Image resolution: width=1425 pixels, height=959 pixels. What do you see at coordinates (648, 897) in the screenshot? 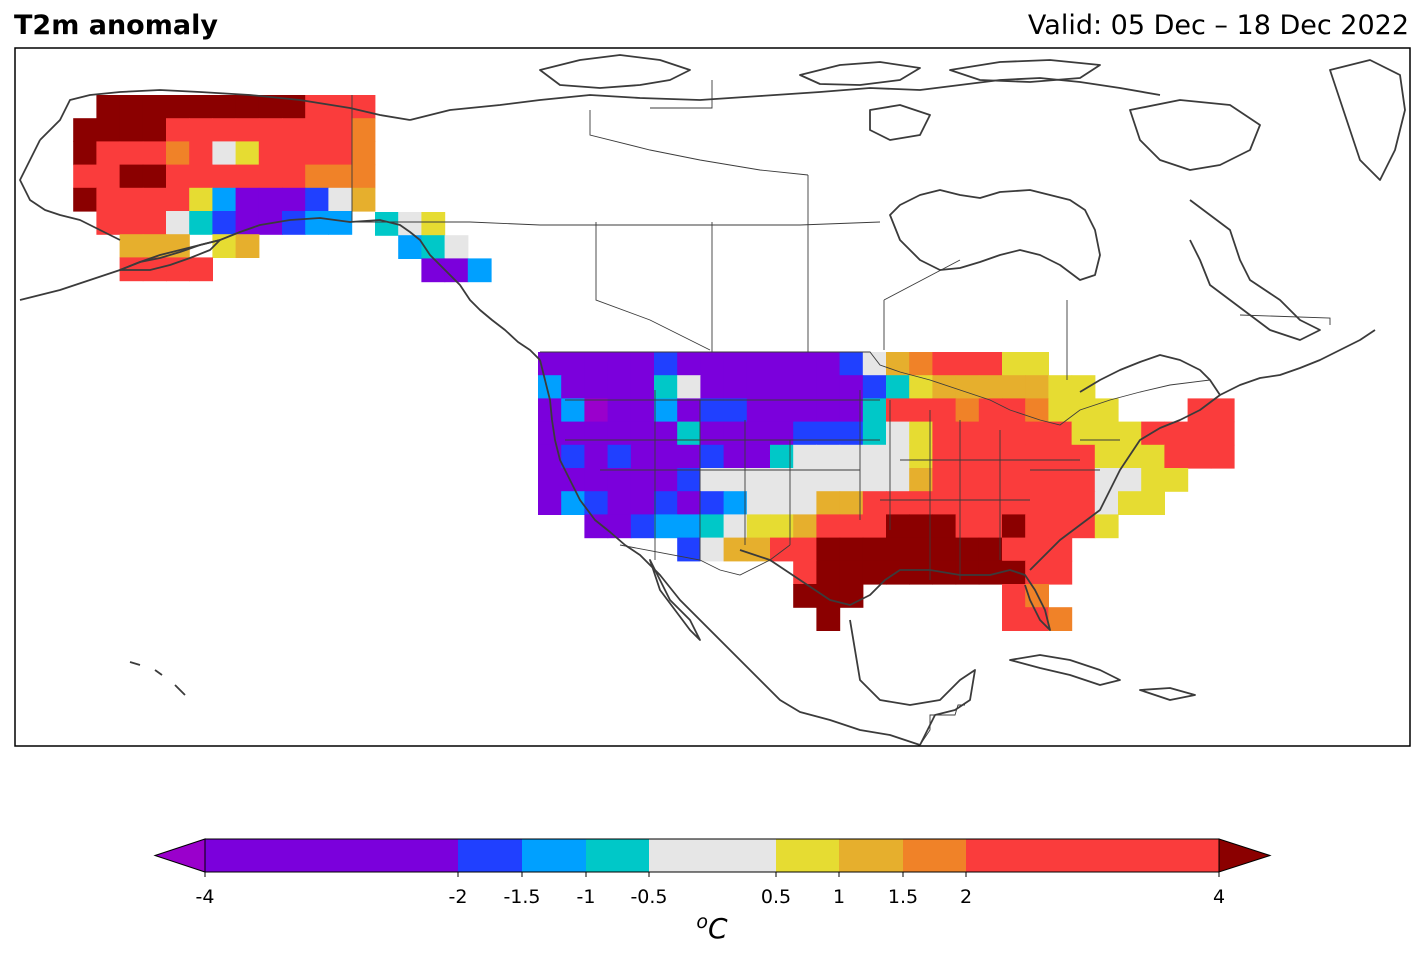
I see `colorbar-tick-label: -0.5` at bounding box center [648, 897].